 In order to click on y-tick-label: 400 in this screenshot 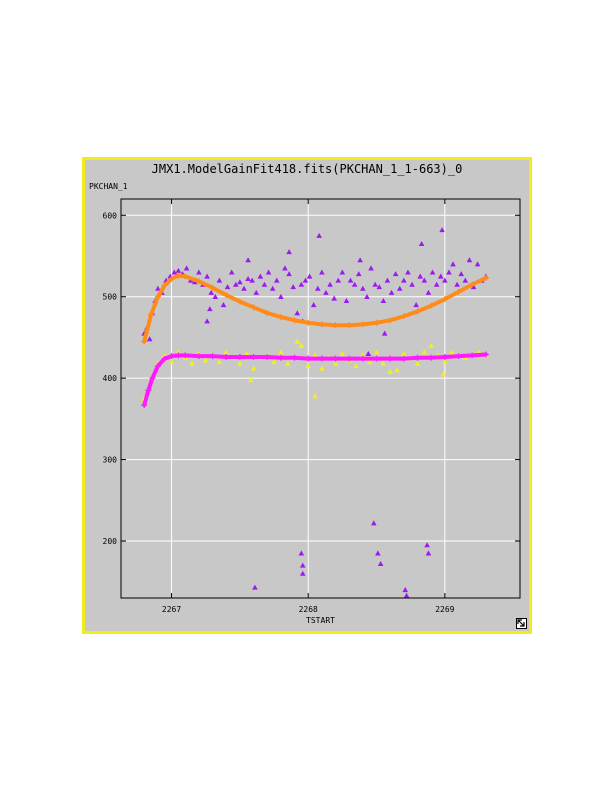, I will do `click(110, 378)`.